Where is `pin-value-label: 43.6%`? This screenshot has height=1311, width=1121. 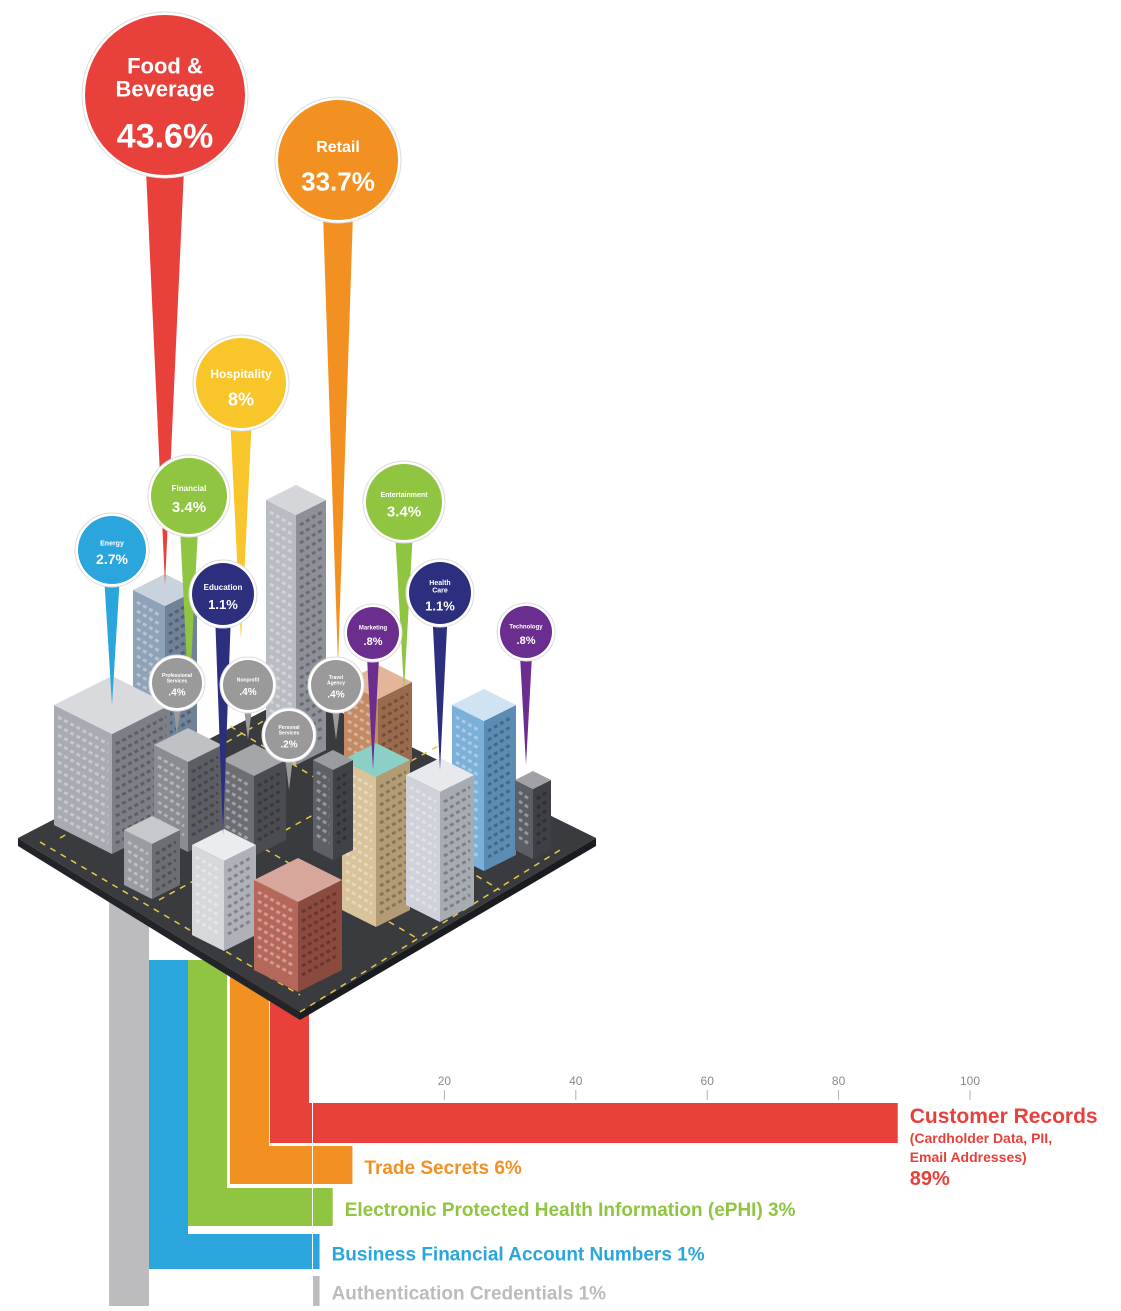 pin-value-label: 43.6% is located at coordinates (165, 137).